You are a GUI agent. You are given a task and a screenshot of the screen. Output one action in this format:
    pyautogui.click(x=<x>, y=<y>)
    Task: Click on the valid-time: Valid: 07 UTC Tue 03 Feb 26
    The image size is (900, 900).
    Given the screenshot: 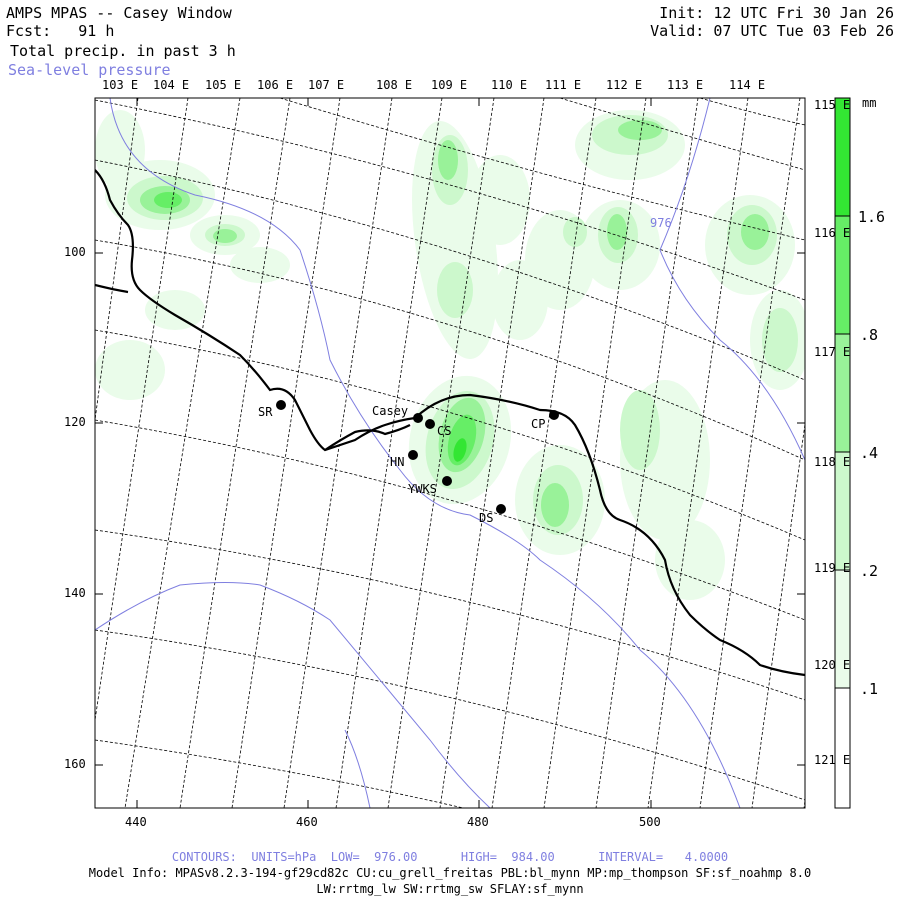 What is the action you would take?
    pyautogui.click(x=772, y=31)
    